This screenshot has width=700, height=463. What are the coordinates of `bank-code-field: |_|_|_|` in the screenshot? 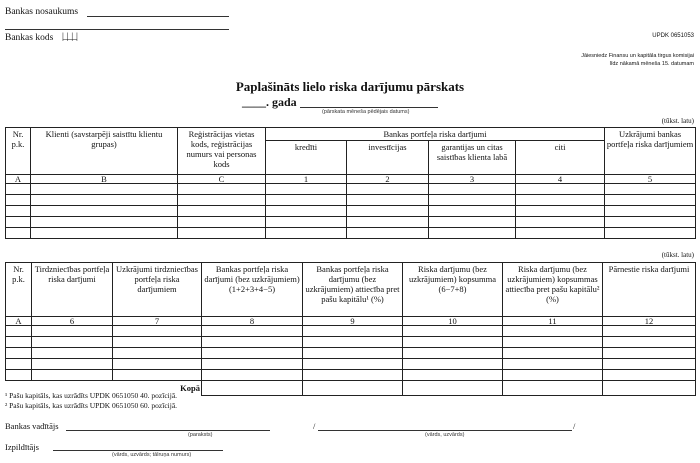 It's located at (70, 37).